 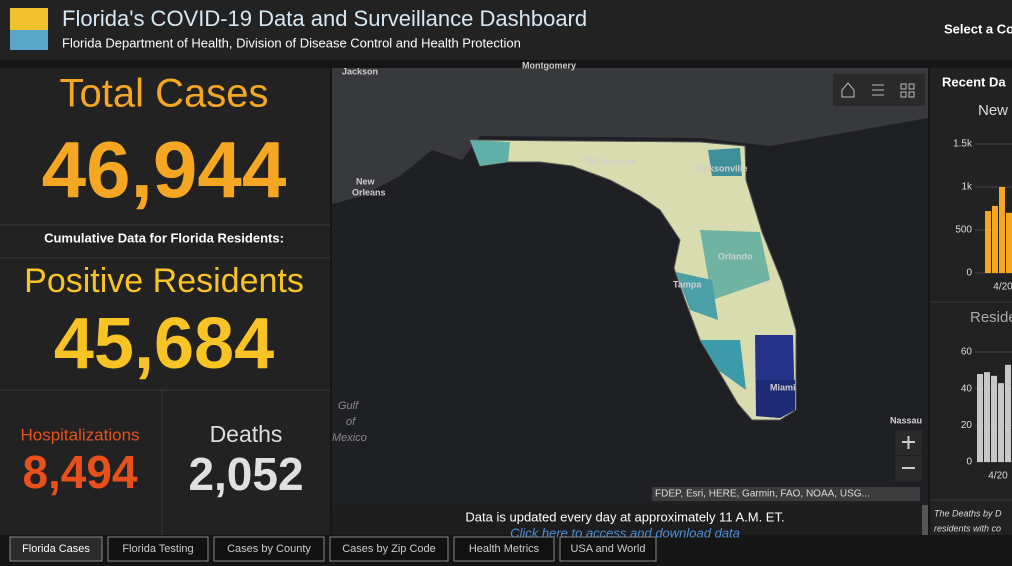 I want to click on map-label: Jacksonville, so click(x=721, y=168).